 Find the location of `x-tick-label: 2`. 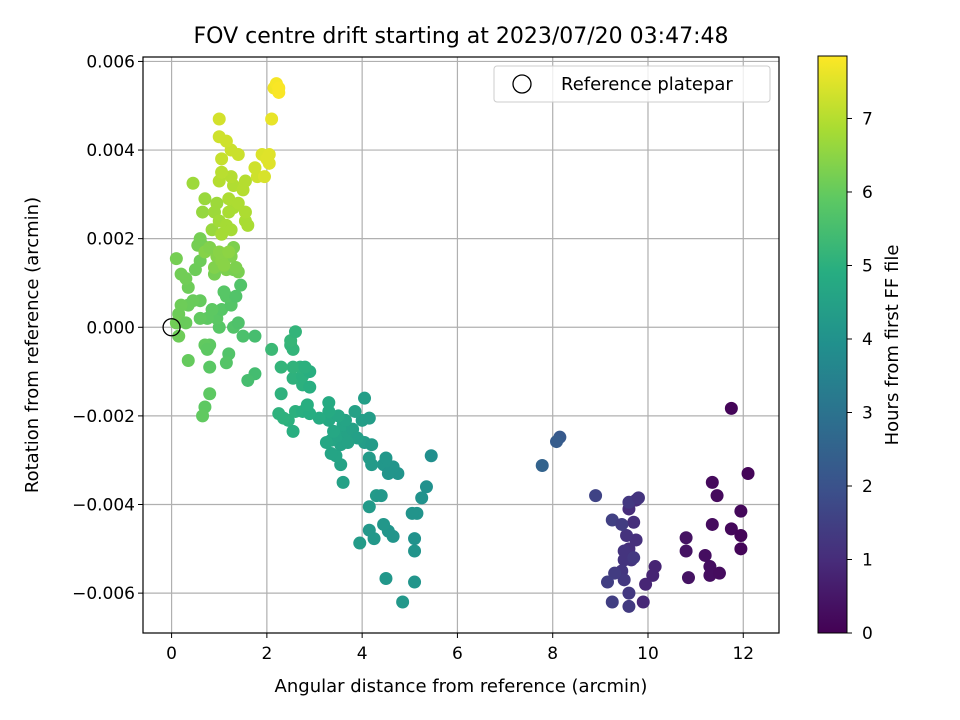

x-tick-label: 2 is located at coordinates (266, 654).